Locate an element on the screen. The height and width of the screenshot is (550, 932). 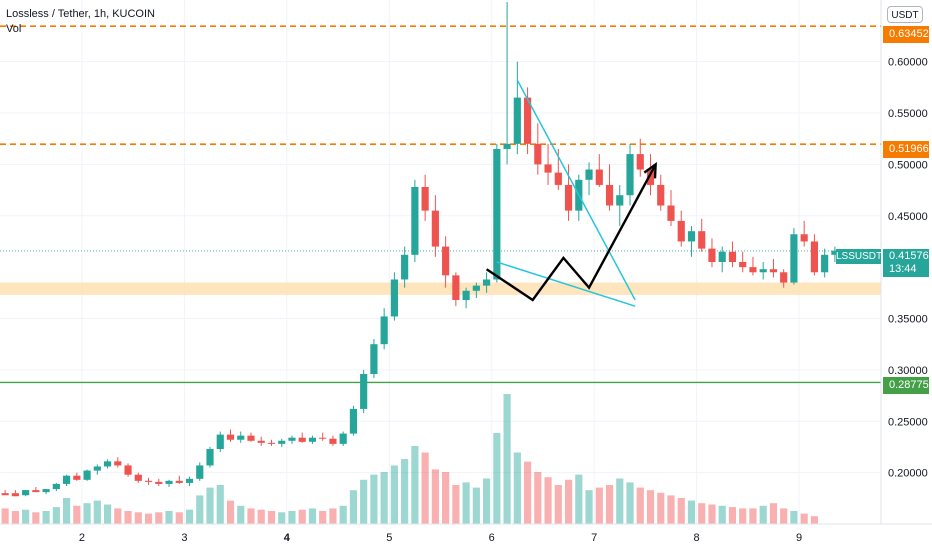
trend-drawings is located at coordinates (571, 193).